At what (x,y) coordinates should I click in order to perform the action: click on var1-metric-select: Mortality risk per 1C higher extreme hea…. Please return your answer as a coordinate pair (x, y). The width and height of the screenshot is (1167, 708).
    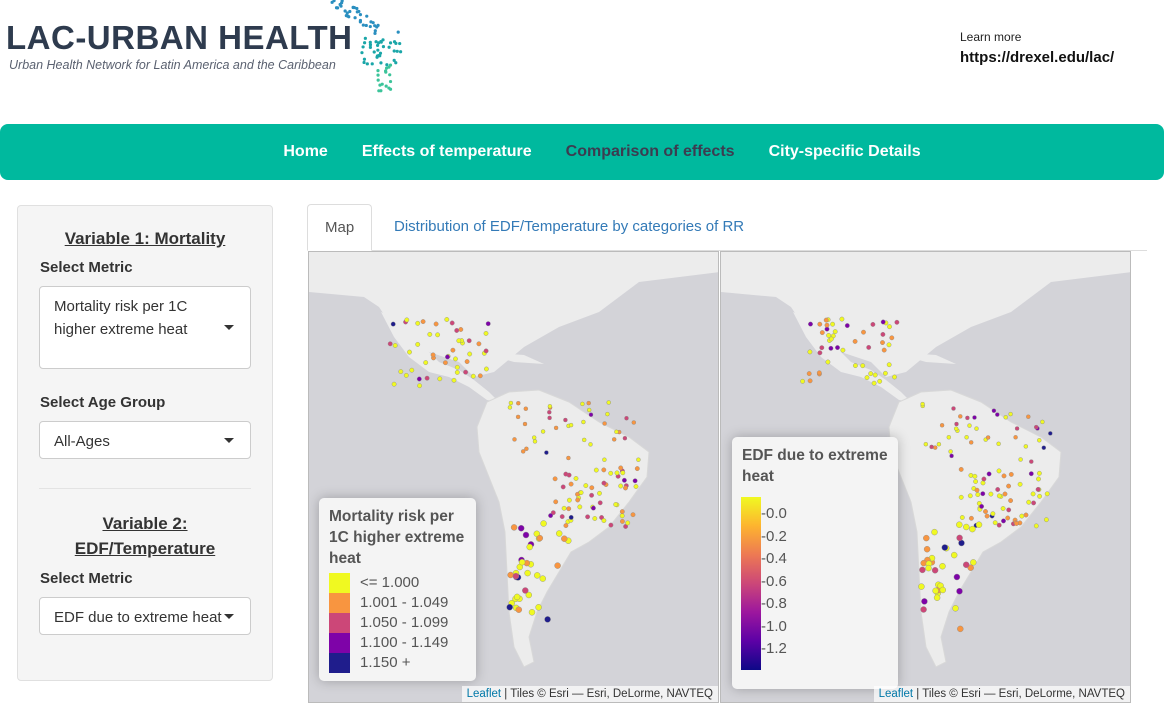
    Looking at the image, I should click on (145, 327).